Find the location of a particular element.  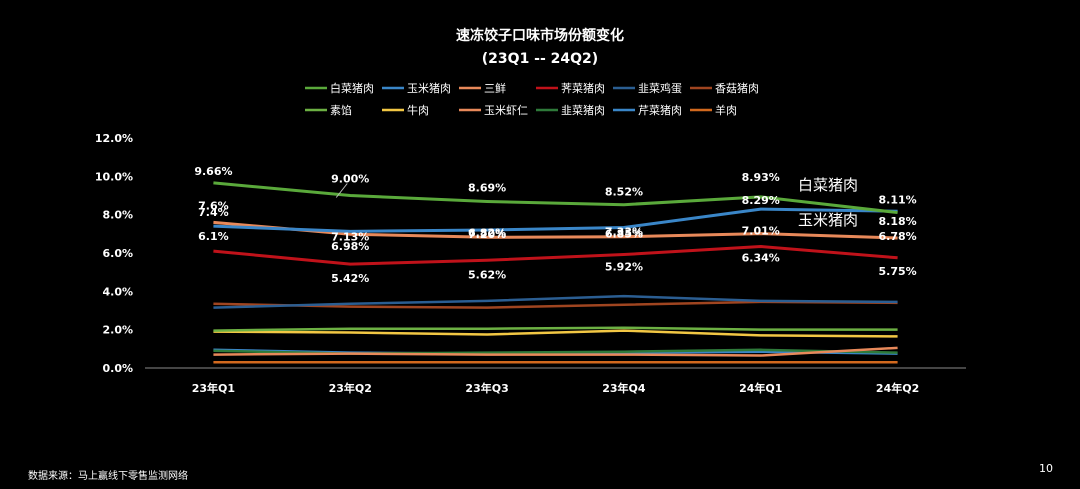

legend-label: 白菜猪肉 is located at coordinates (352, 88).